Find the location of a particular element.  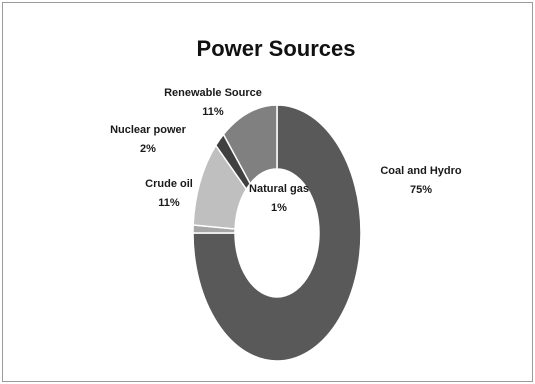

slice-value-label: 75% is located at coordinates (421, 190).